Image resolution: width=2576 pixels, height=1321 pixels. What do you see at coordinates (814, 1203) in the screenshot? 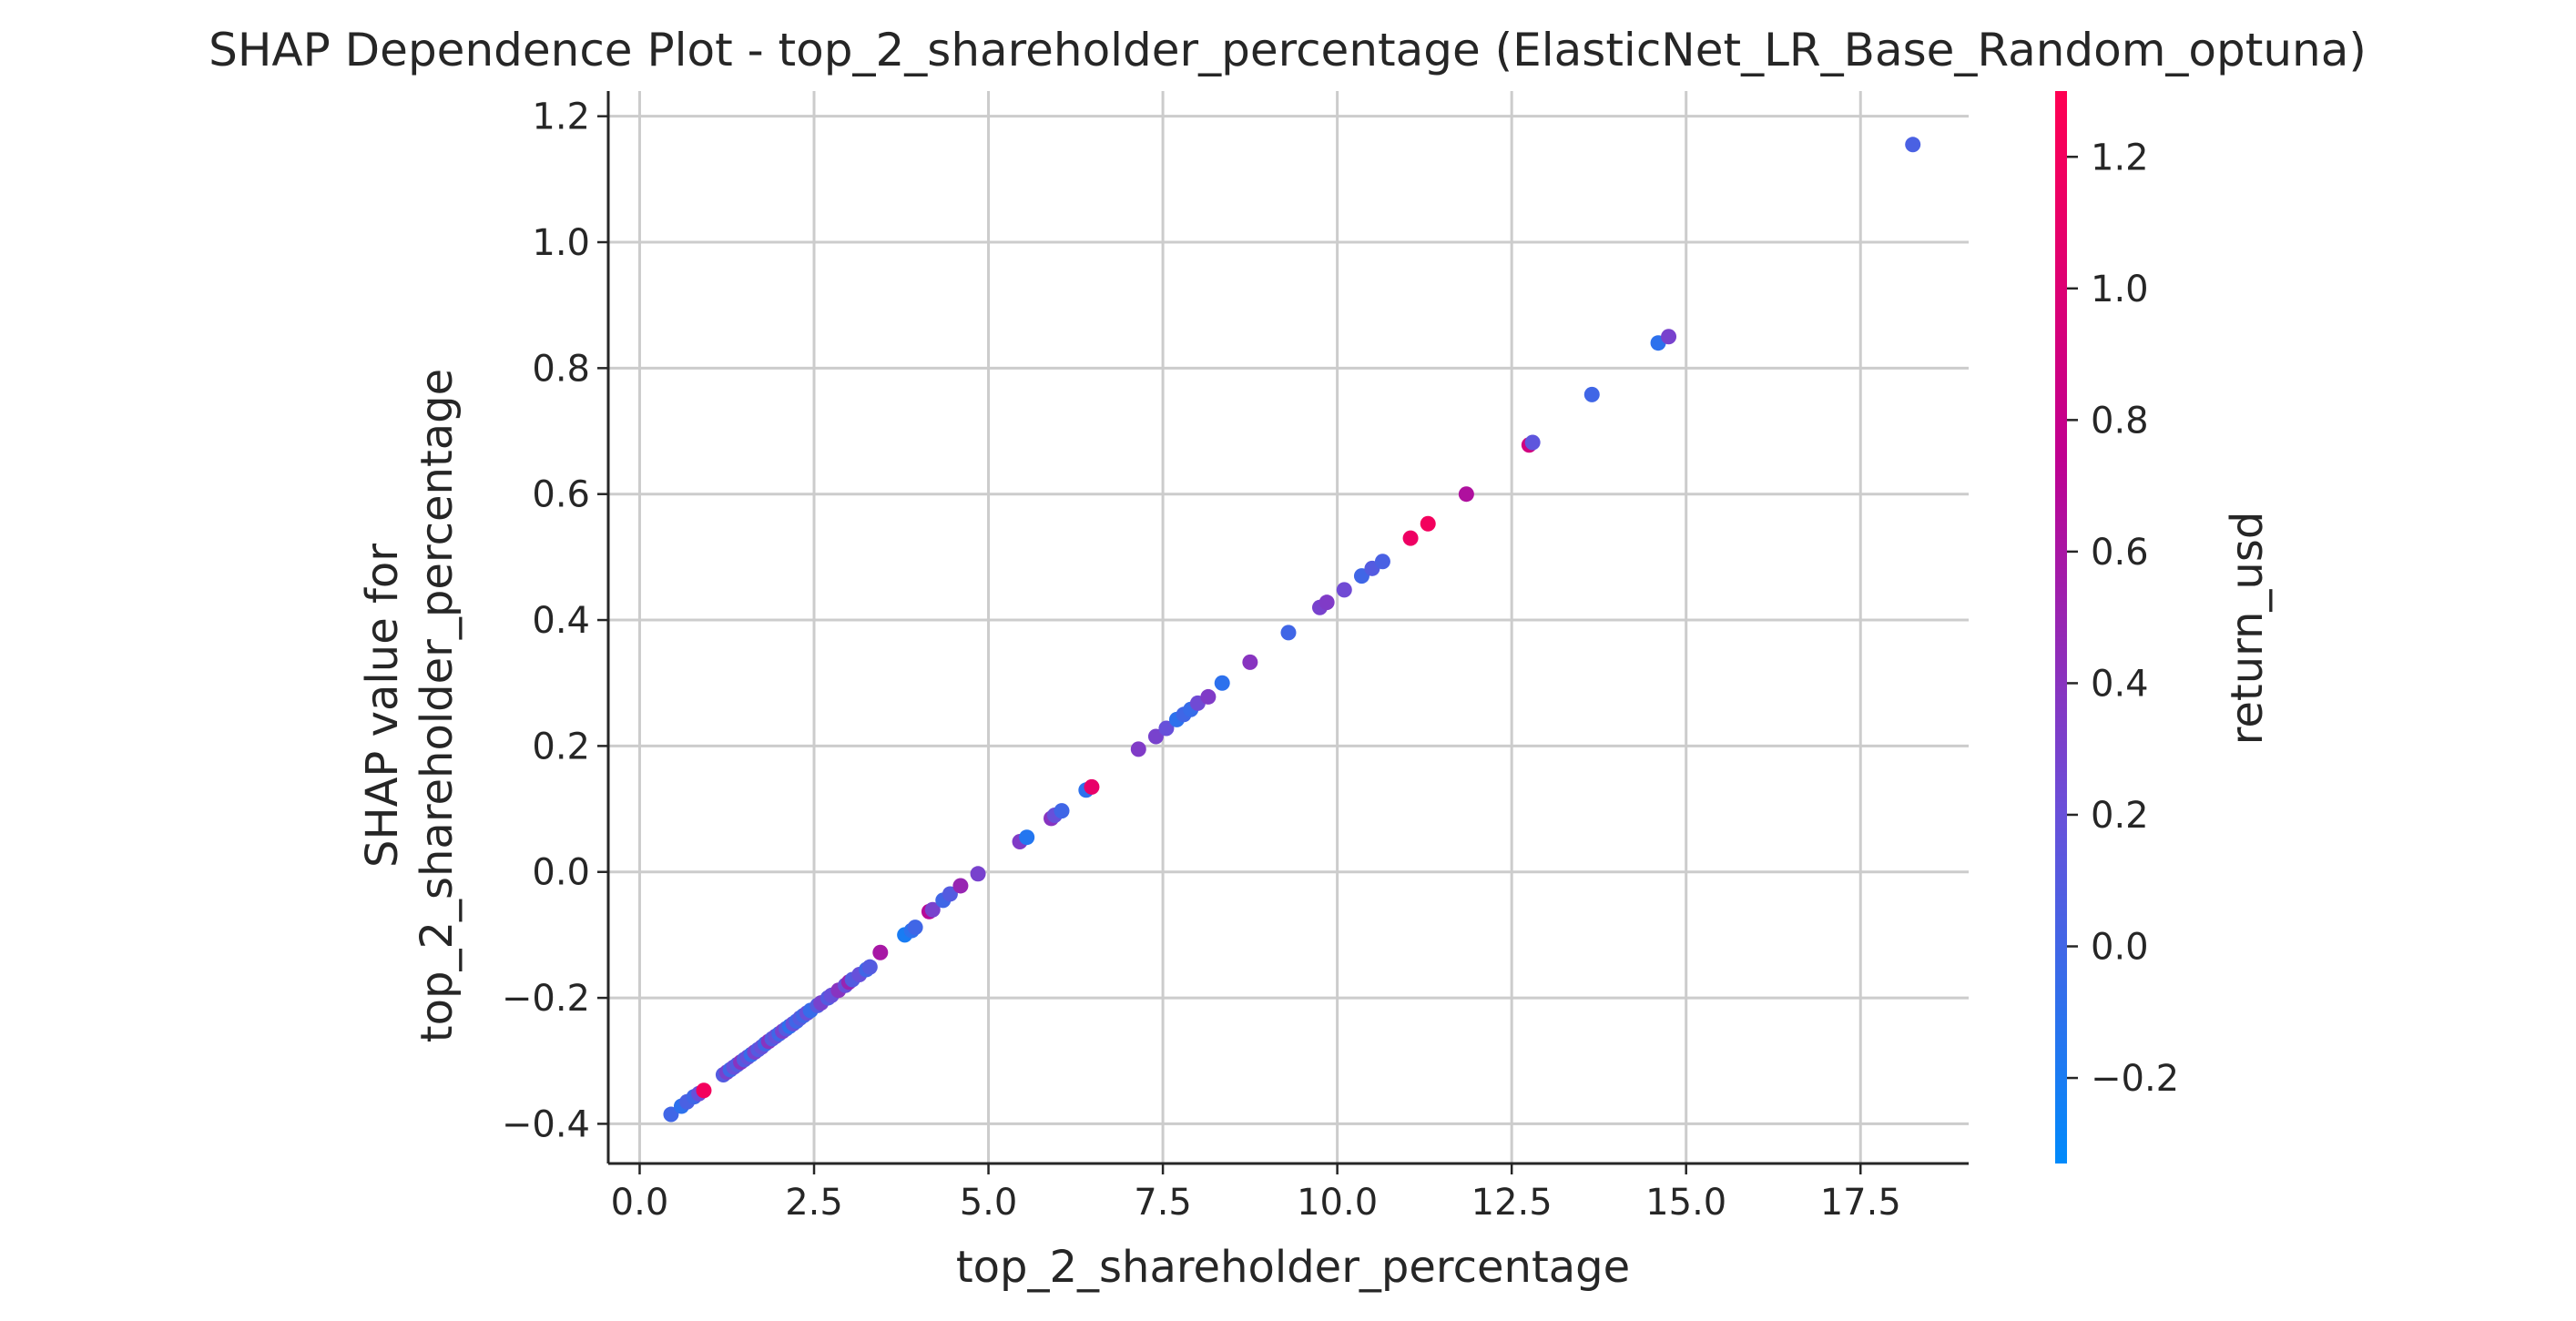
I see `x-tick-label: 2.5` at bounding box center [814, 1203].